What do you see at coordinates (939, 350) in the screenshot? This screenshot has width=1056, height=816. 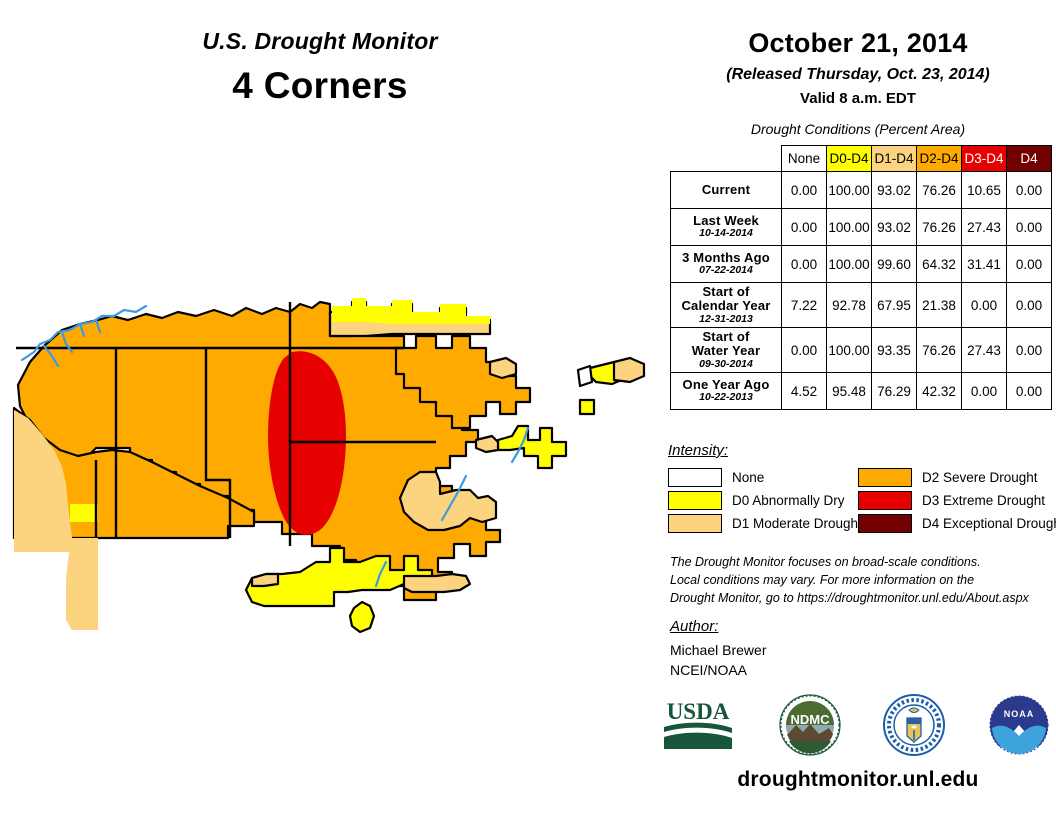 I see `cell-wateryear-d2d4: 76.26` at bounding box center [939, 350].